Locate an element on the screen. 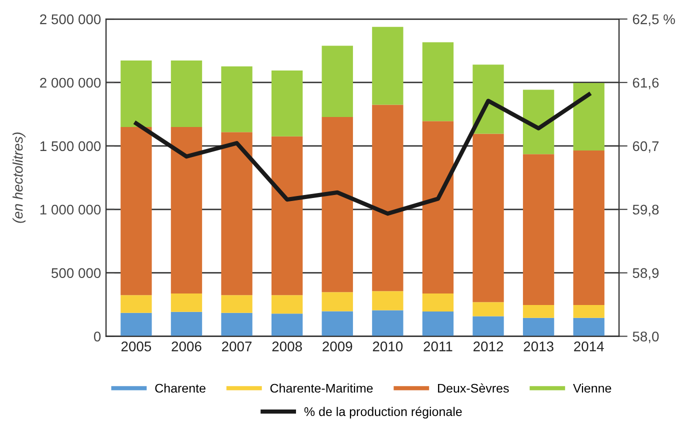 The height and width of the screenshot is (423, 684). x-tick-label: 2006 is located at coordinates (187, 347).